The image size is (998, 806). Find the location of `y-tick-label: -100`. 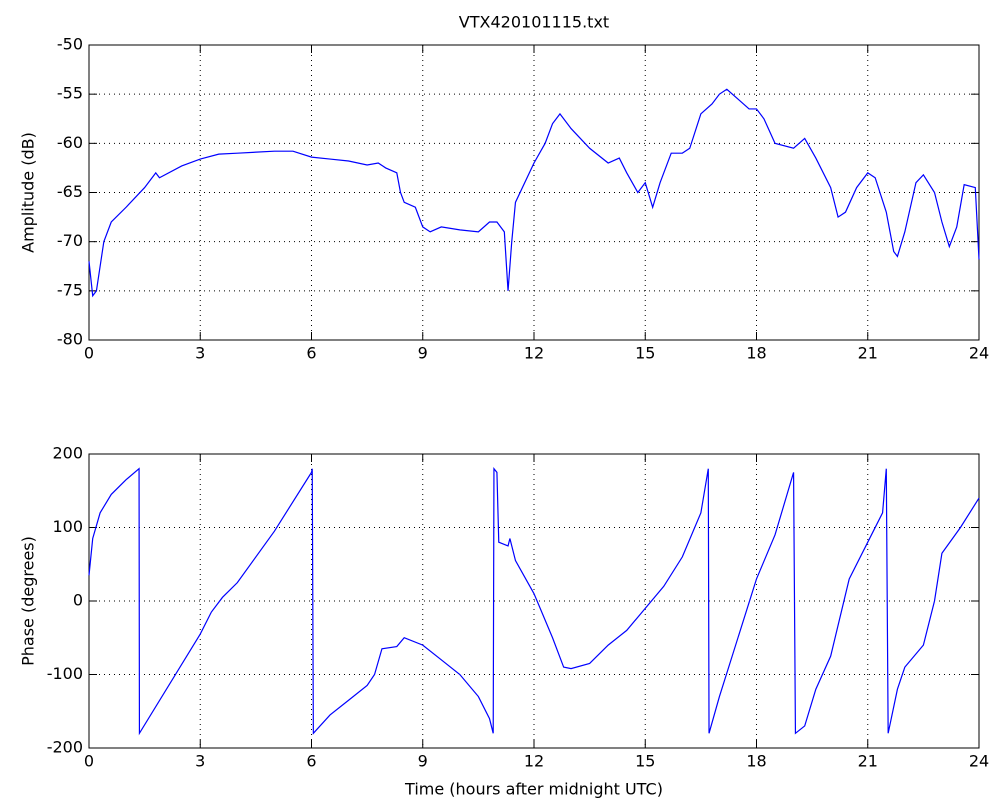

y-tick-label: -100 is located at coordinates (65, 673).